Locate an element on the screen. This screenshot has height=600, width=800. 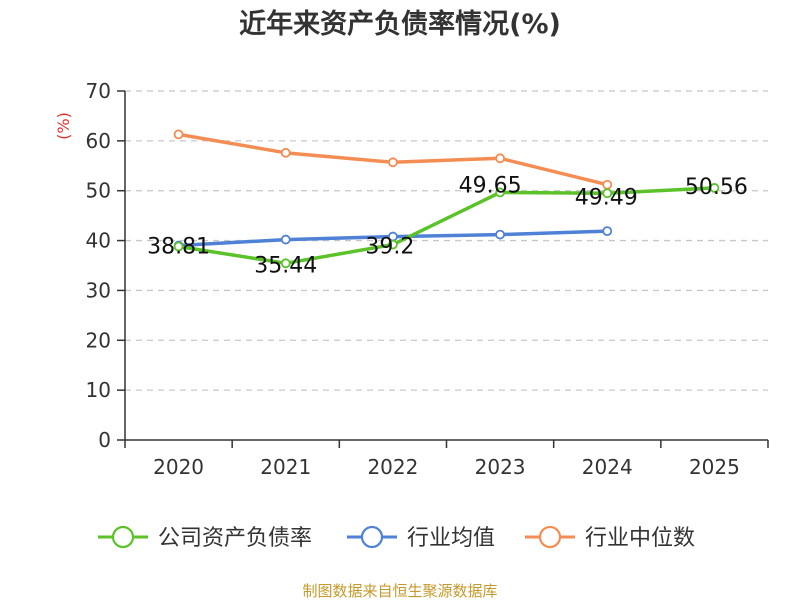
y-unit-label: (%) is located at coordinates (63, 126).